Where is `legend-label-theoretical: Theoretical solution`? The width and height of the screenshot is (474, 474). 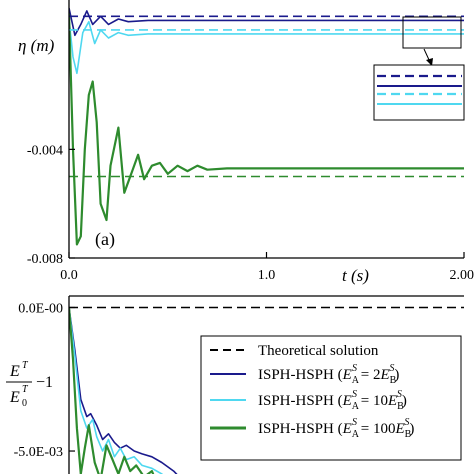
legend-label-theoretical: Theoretical solution is located at coordinates (318, 351).